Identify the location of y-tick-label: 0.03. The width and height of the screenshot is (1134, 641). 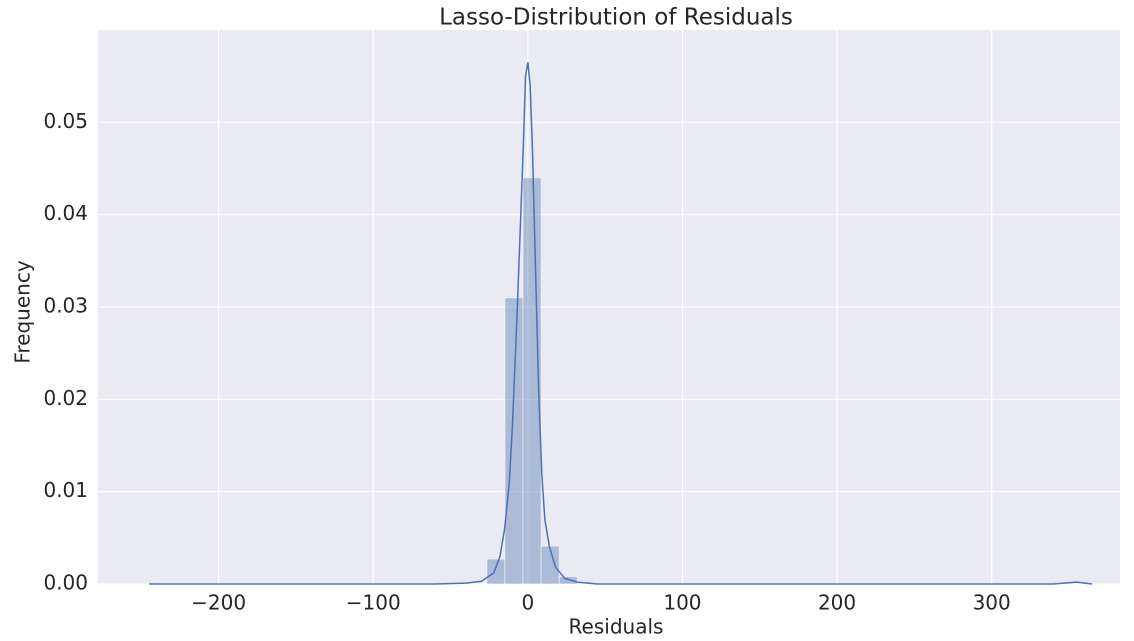
(65, 306).